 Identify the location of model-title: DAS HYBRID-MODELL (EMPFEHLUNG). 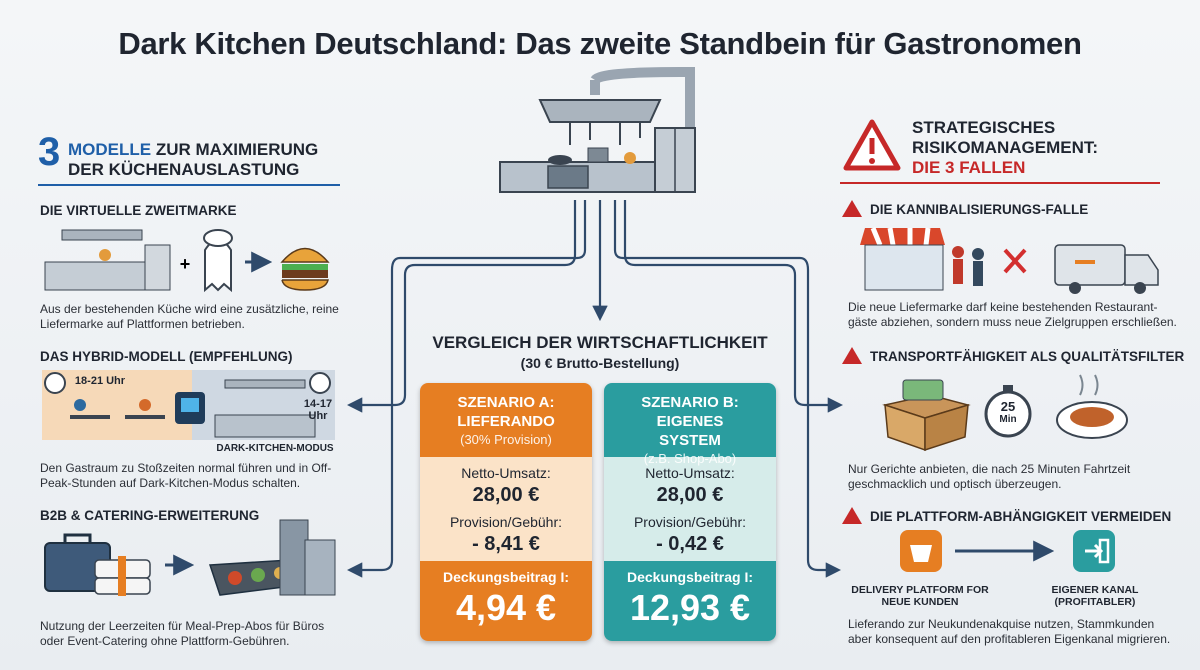
(166, 356).